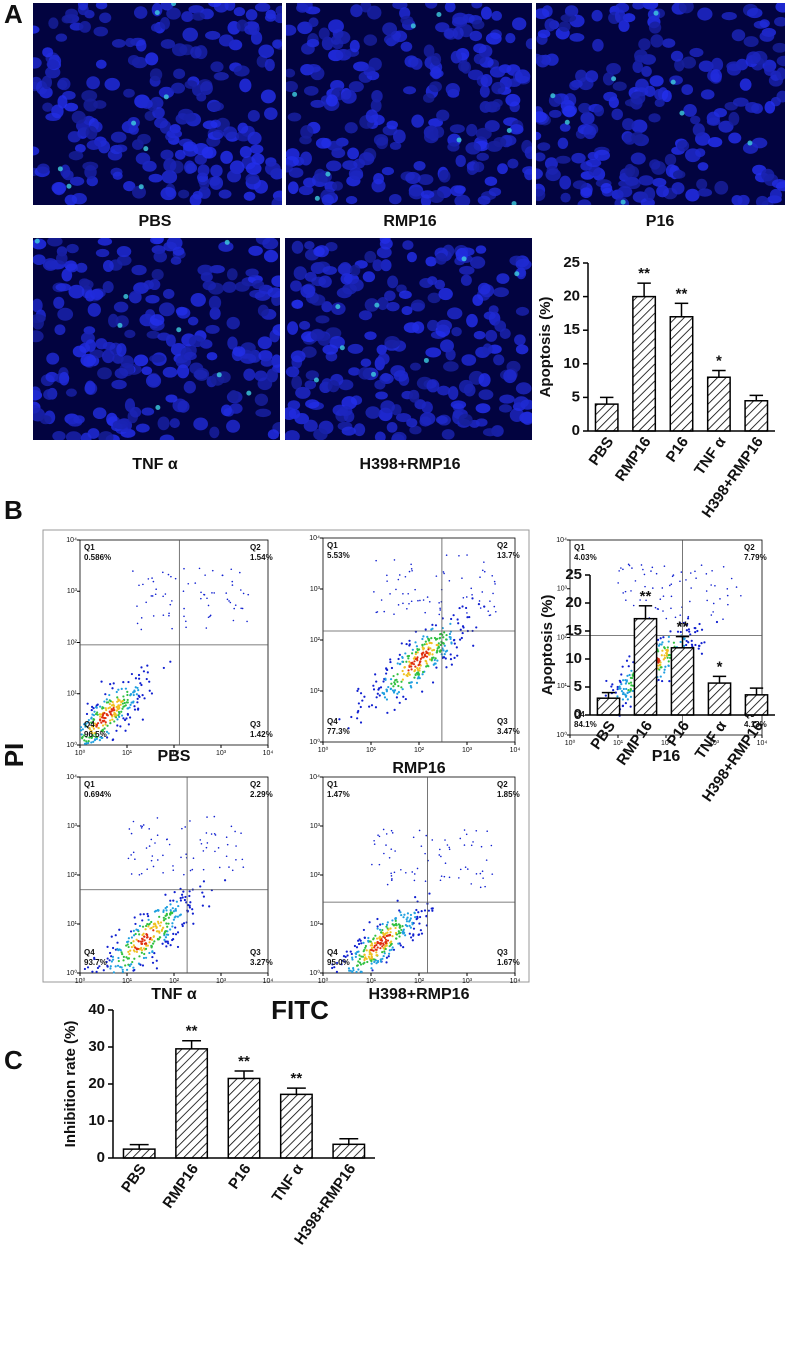 This screenshot has height=1358, width=787. I want to click on y-tick-label: 20, so click(571, 296).